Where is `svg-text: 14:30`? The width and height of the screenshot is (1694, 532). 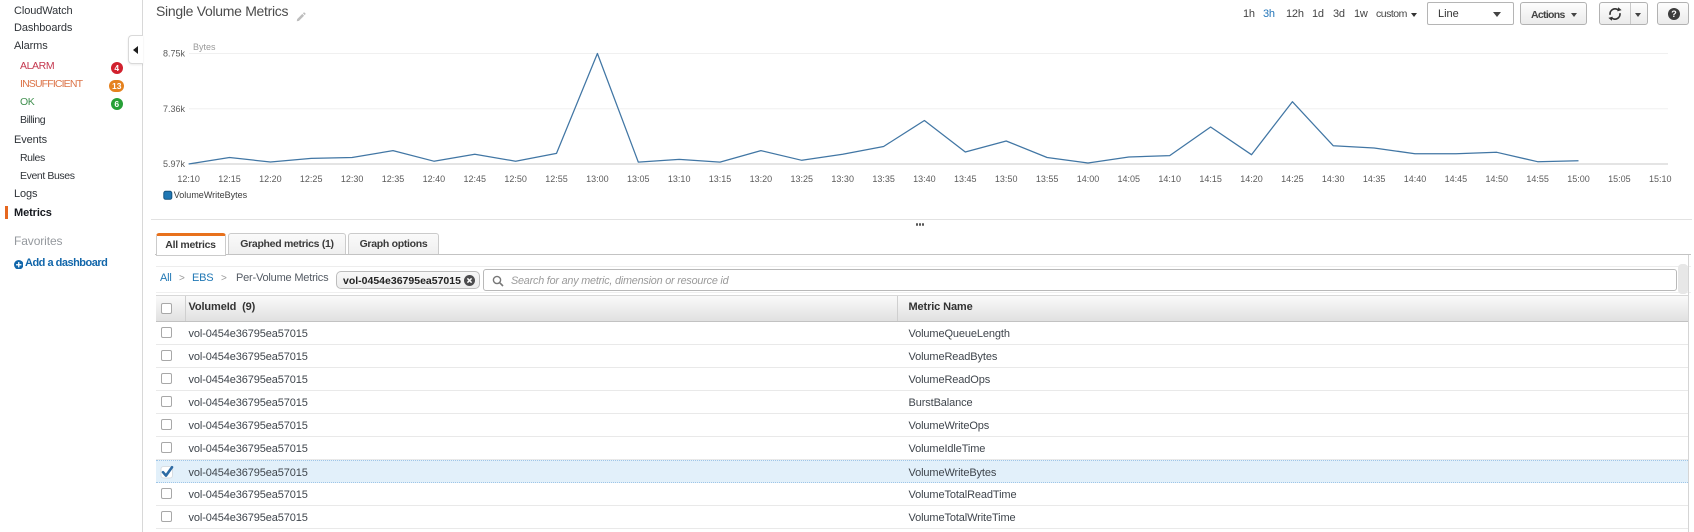
svg-text: 14:30 is located at coordinates (1333, 179).